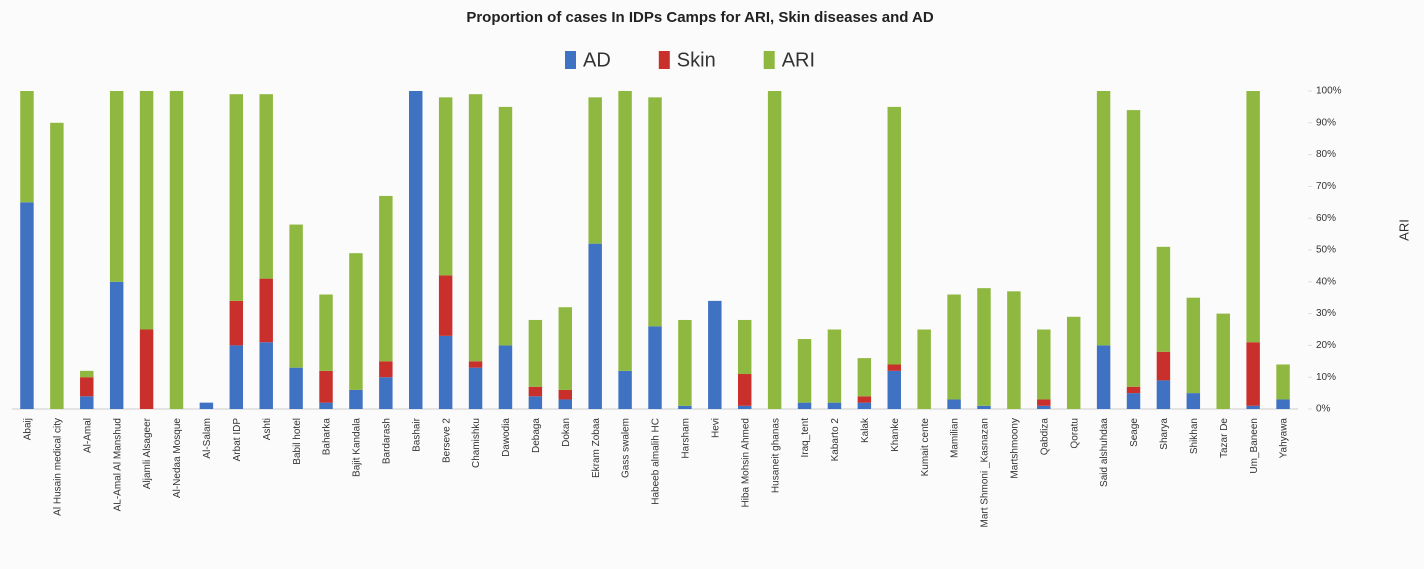  What do you see at coordinates (895, 435) in the screenshot?
I see `x-tick-label: Khanke` at bounding box center [895, 435].